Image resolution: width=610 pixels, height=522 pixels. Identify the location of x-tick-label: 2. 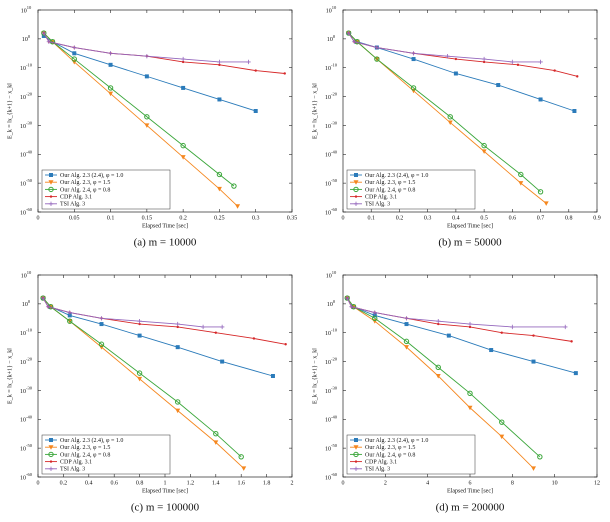
(385, 483).